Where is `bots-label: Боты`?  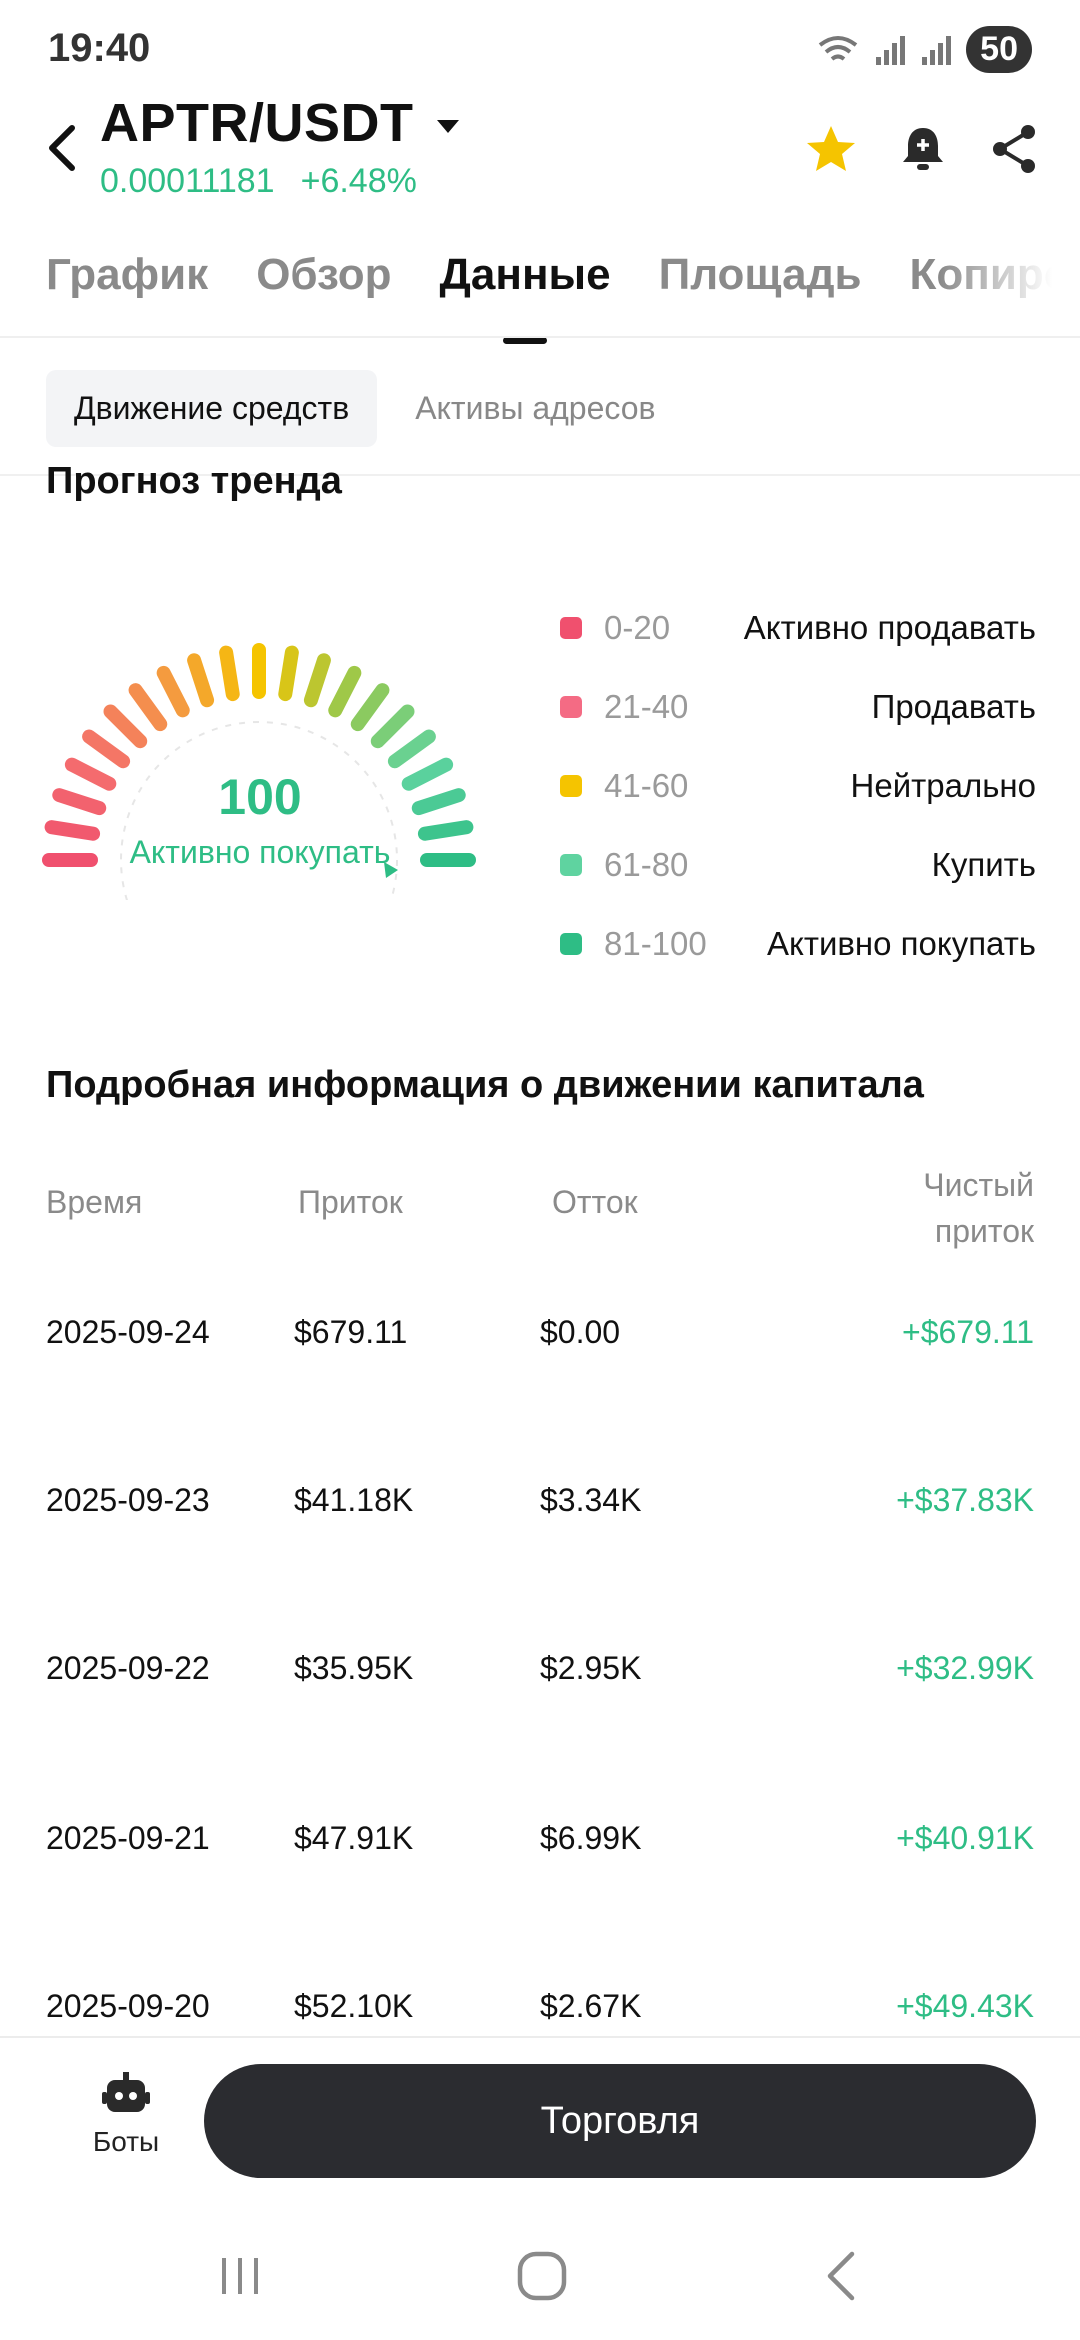
bots-label: Боты is located at coordinates (126, 2141).